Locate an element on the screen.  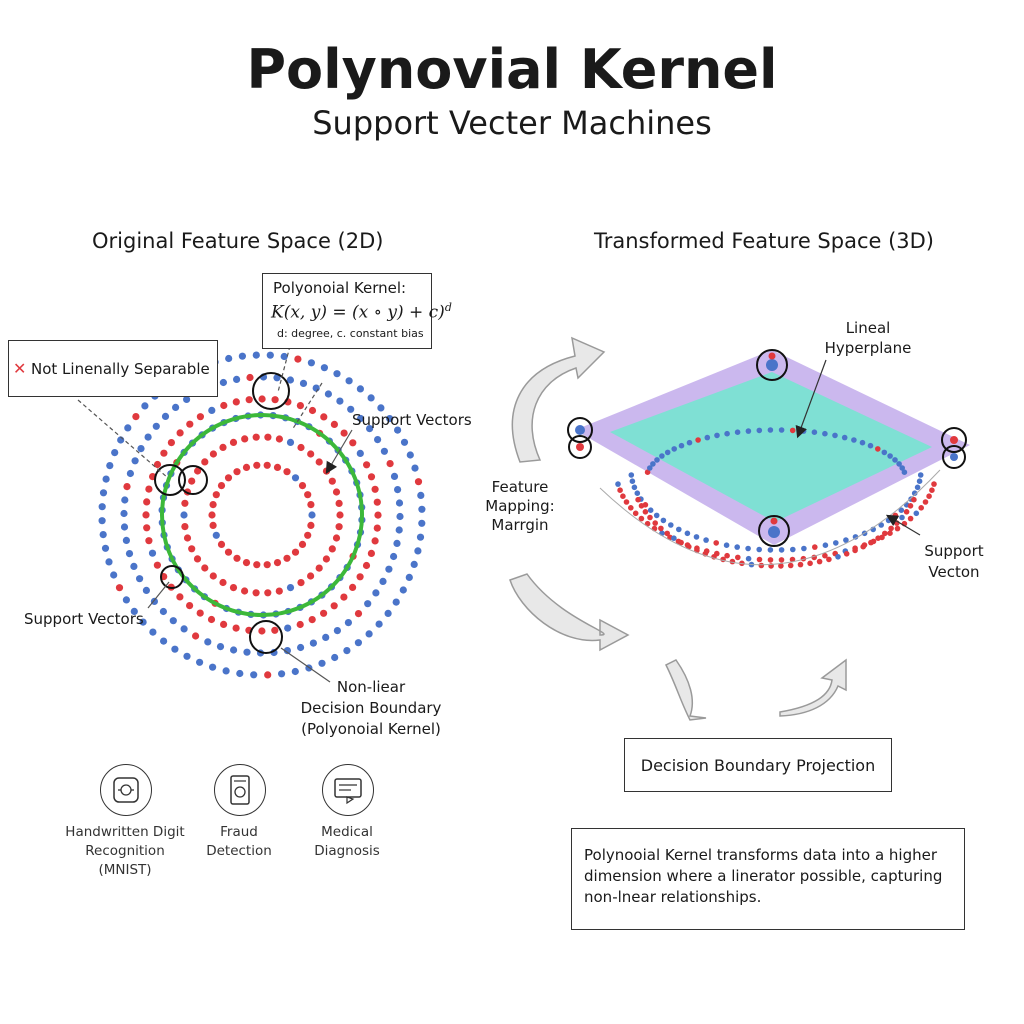
app-label-line: Medical is located at coordinates (347, 832).